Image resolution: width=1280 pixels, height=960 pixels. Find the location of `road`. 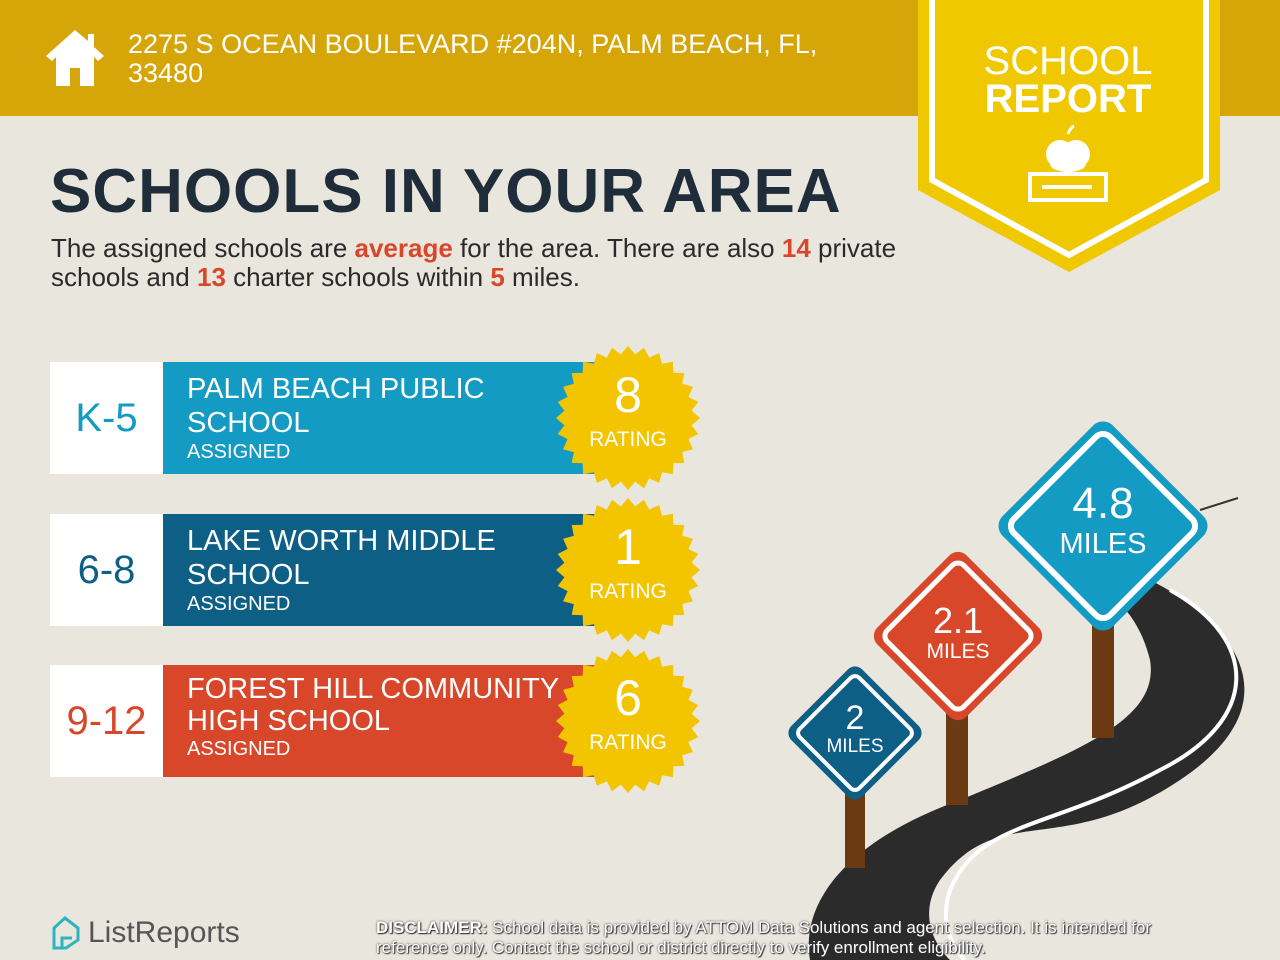

road is located at coordinates (1026, 770).